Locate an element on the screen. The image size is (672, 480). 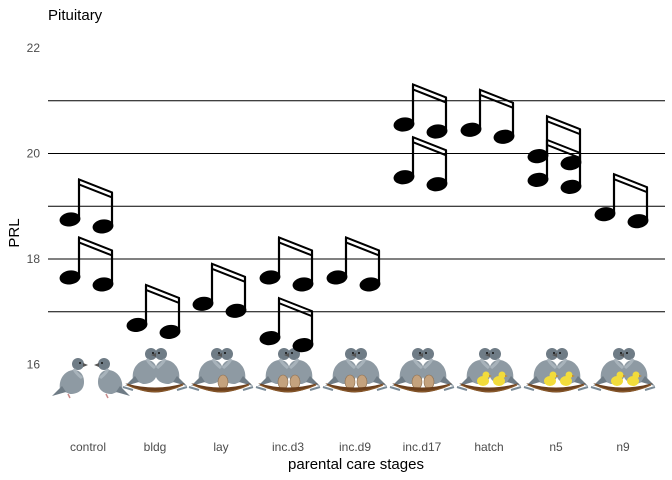
x-tick-label: inc.d3 is located at coordinates (288, 447).